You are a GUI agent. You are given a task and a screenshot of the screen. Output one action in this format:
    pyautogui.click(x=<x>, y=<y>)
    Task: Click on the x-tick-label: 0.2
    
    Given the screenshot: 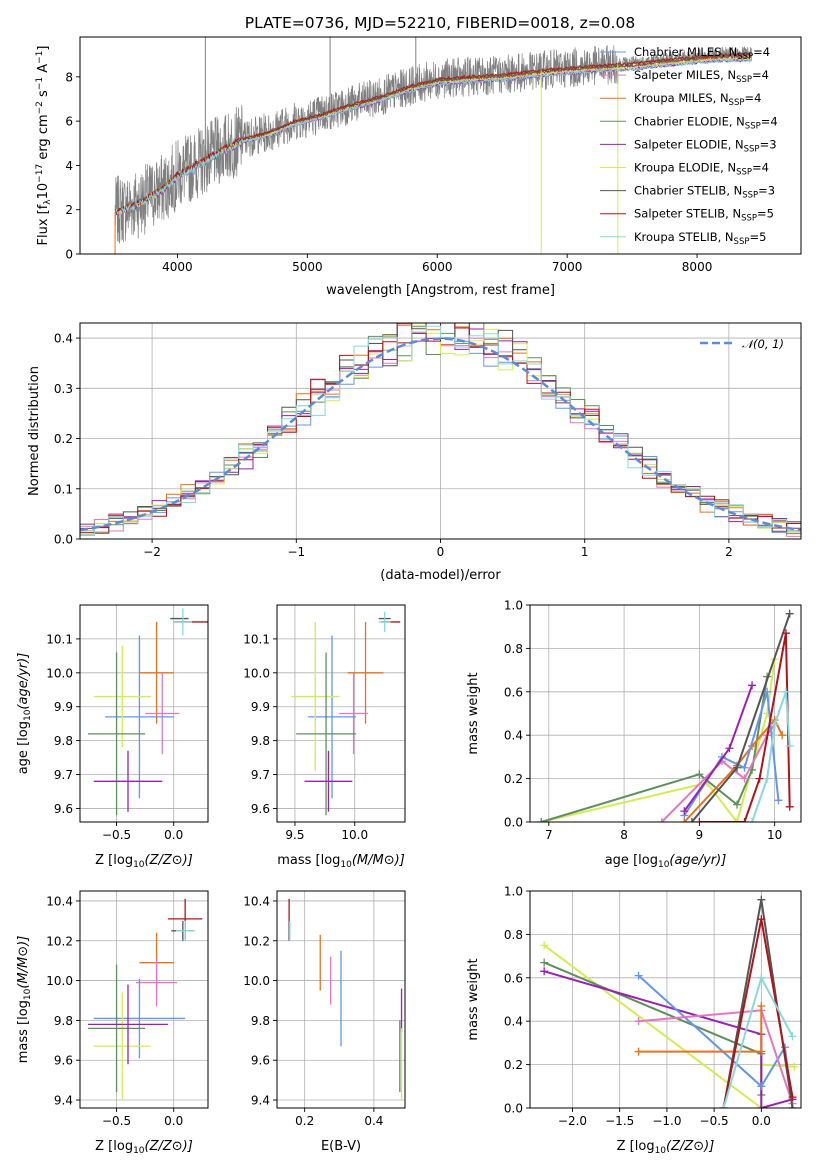 What is the action you would take?
    pyautogui.click(x=304, y=1121)
    